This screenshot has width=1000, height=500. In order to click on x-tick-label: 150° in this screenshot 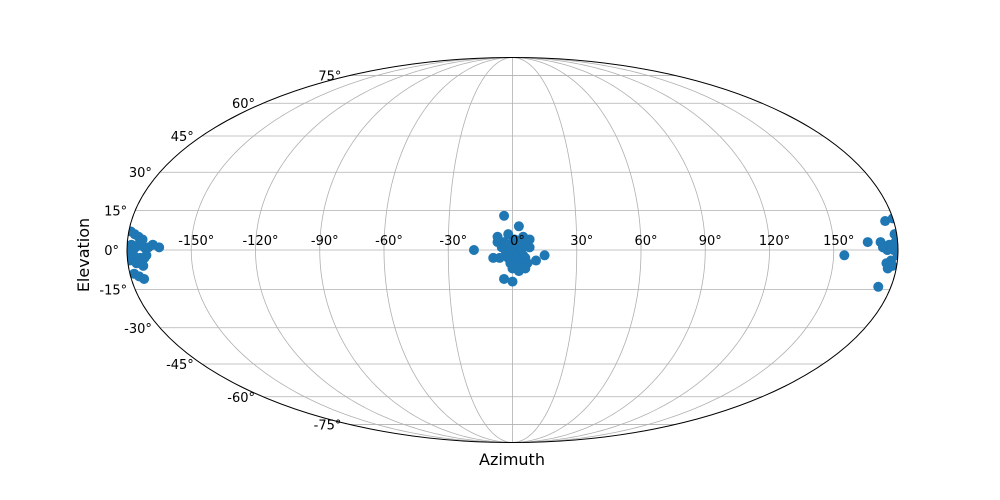, I will do `click(838, 241)`.